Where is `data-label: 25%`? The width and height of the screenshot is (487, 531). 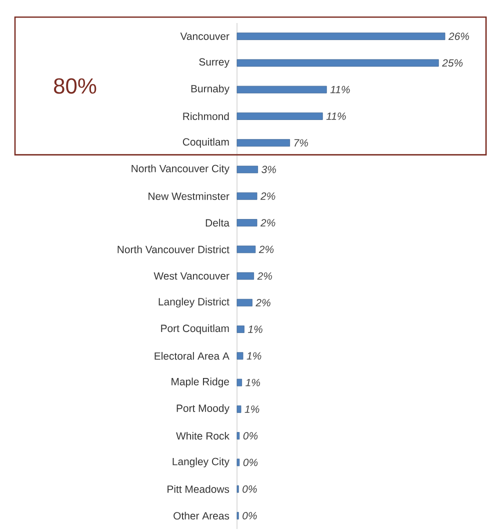
data-label: 25% is located at coordinates (452, 63).